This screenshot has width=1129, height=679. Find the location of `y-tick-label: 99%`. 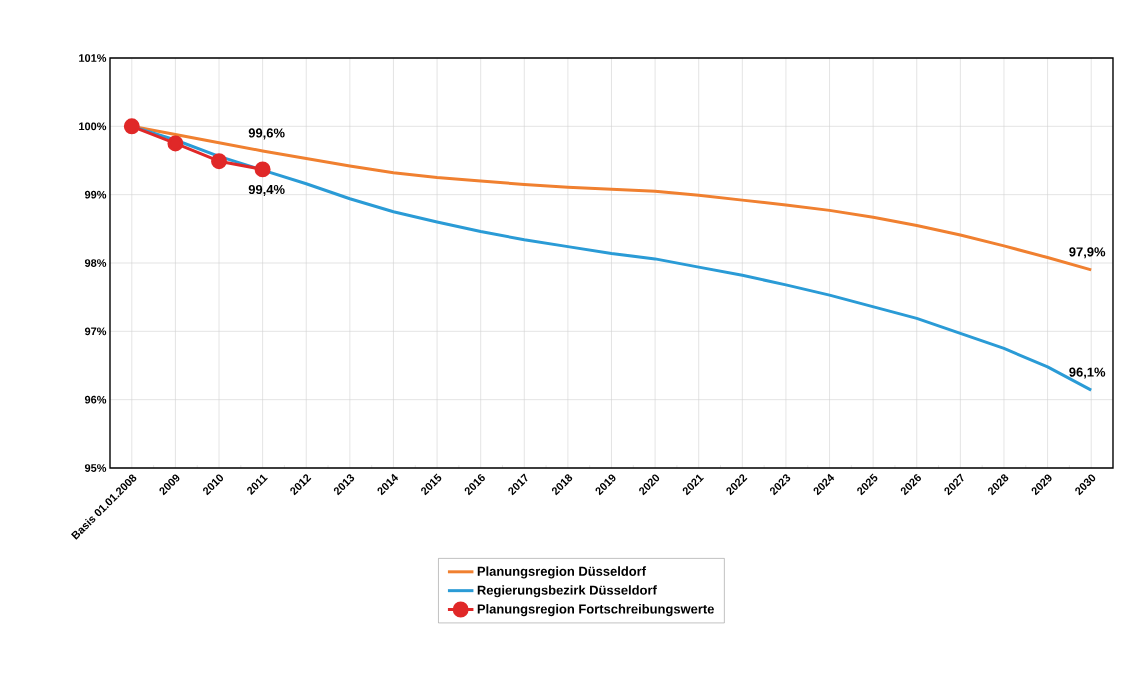

y-tick-label: 99% is located at coordinates (95, 194).